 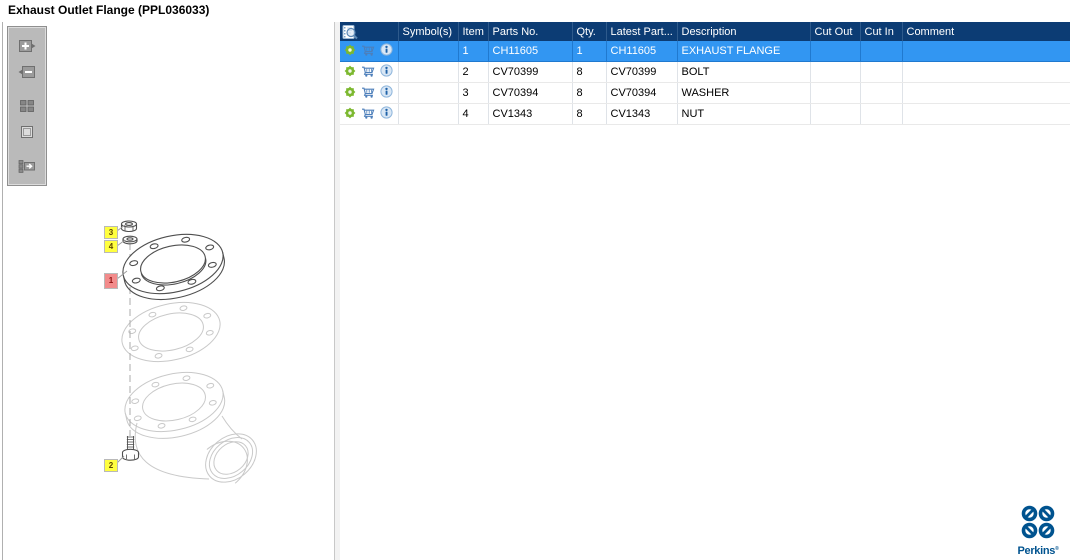 I want to click on cell-parts-no: CH11605, so click(x=530, y=51).